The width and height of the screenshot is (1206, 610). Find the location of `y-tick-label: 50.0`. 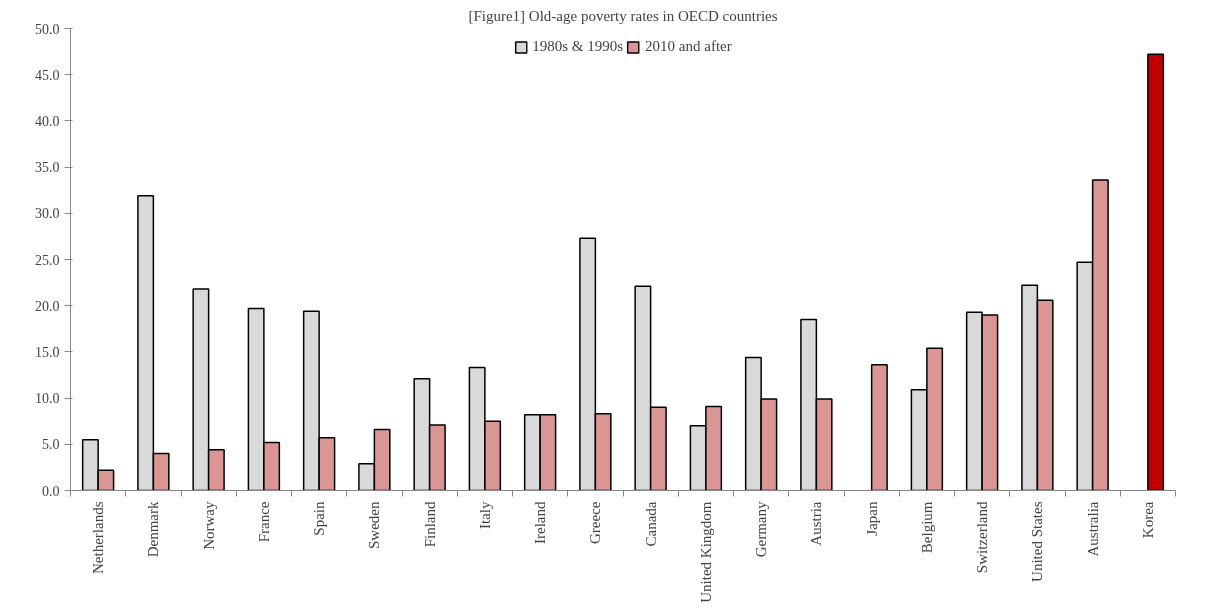

y-tick-label: 50.0 is located at coordinates (47, 29).